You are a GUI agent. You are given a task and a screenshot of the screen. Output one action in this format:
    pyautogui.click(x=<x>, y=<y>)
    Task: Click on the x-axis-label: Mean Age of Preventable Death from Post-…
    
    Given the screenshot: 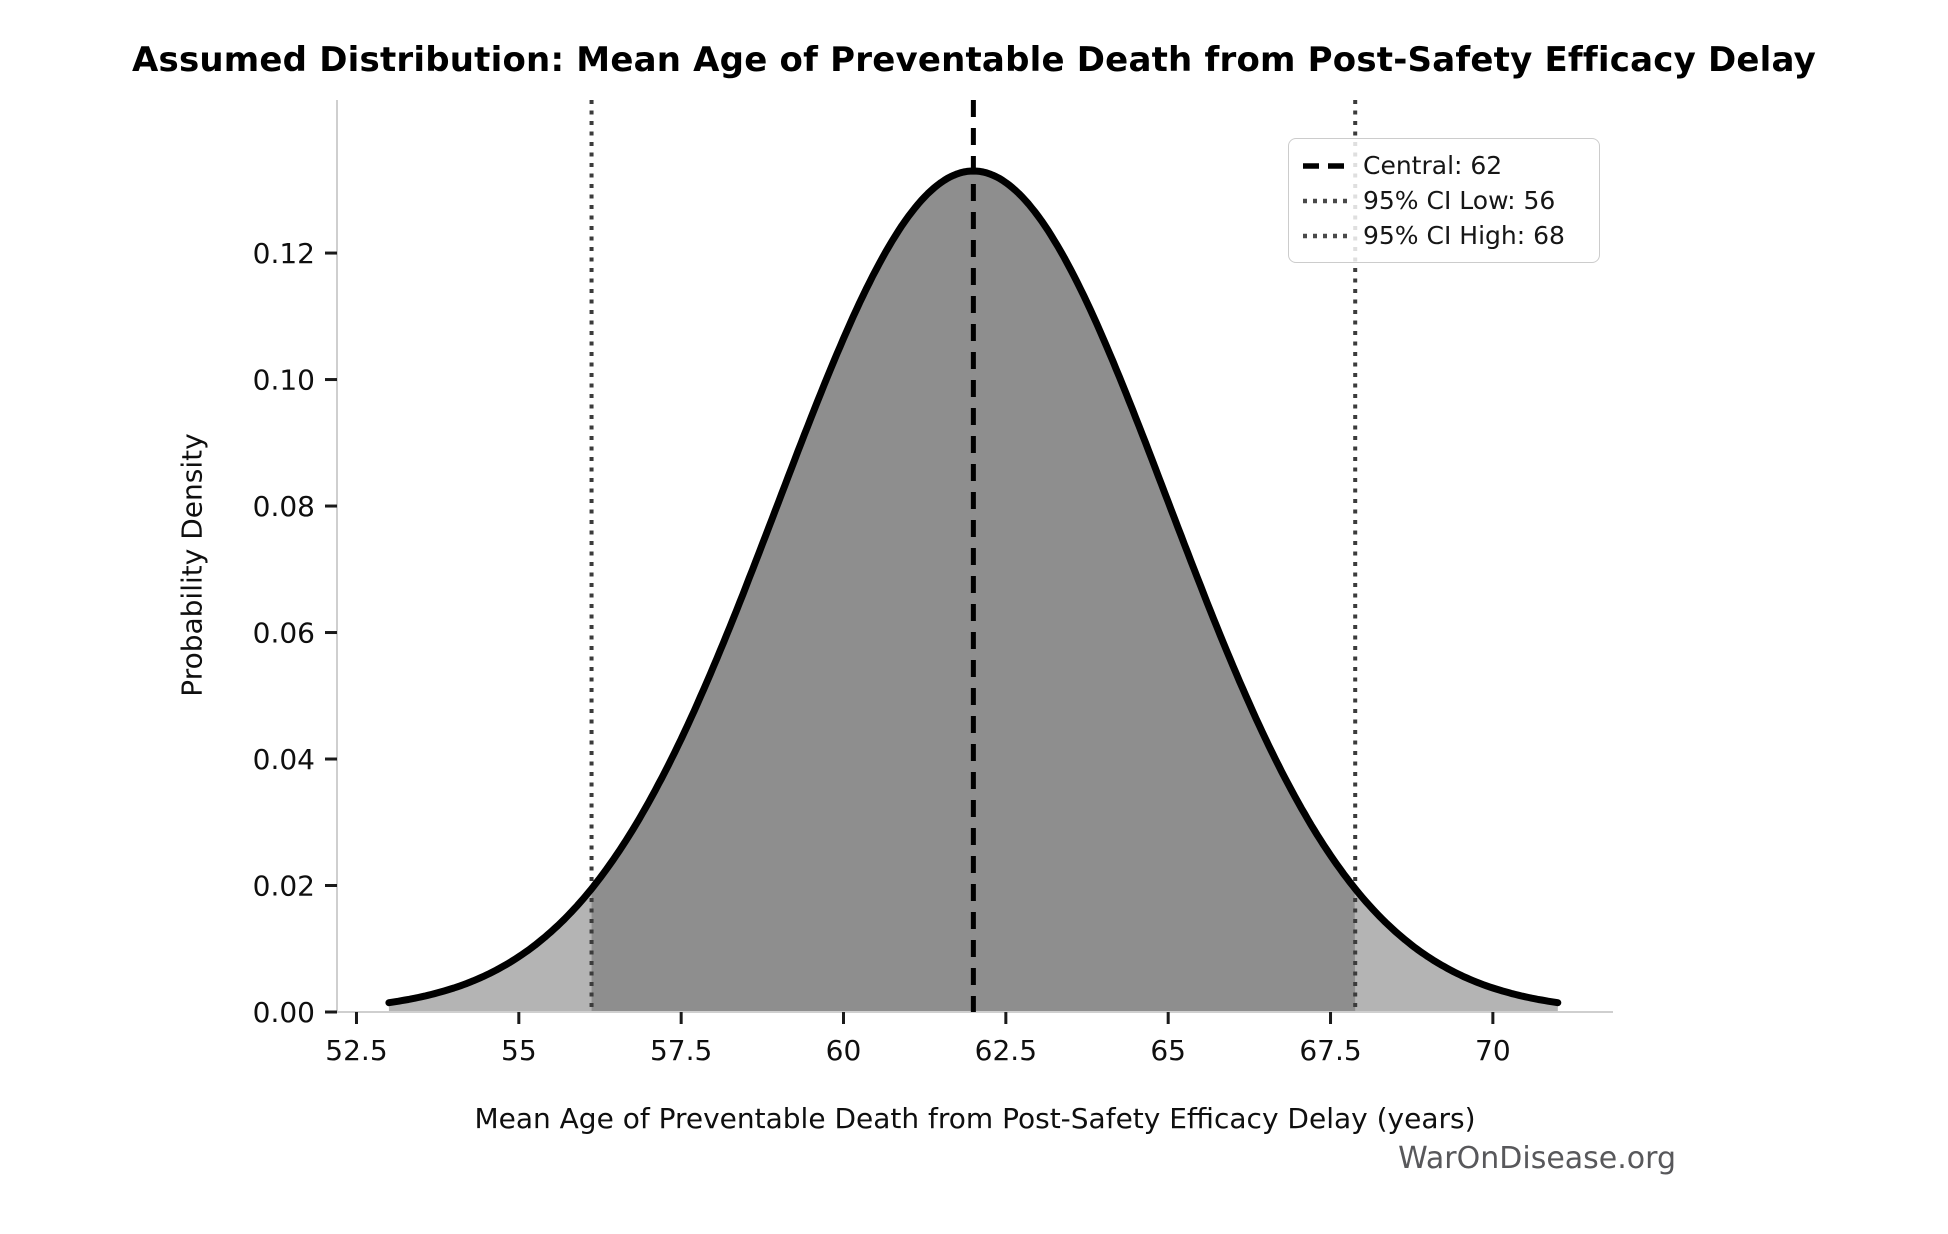 What is the action you would take?
    pyautogui.click(x=975, y=1118)
    